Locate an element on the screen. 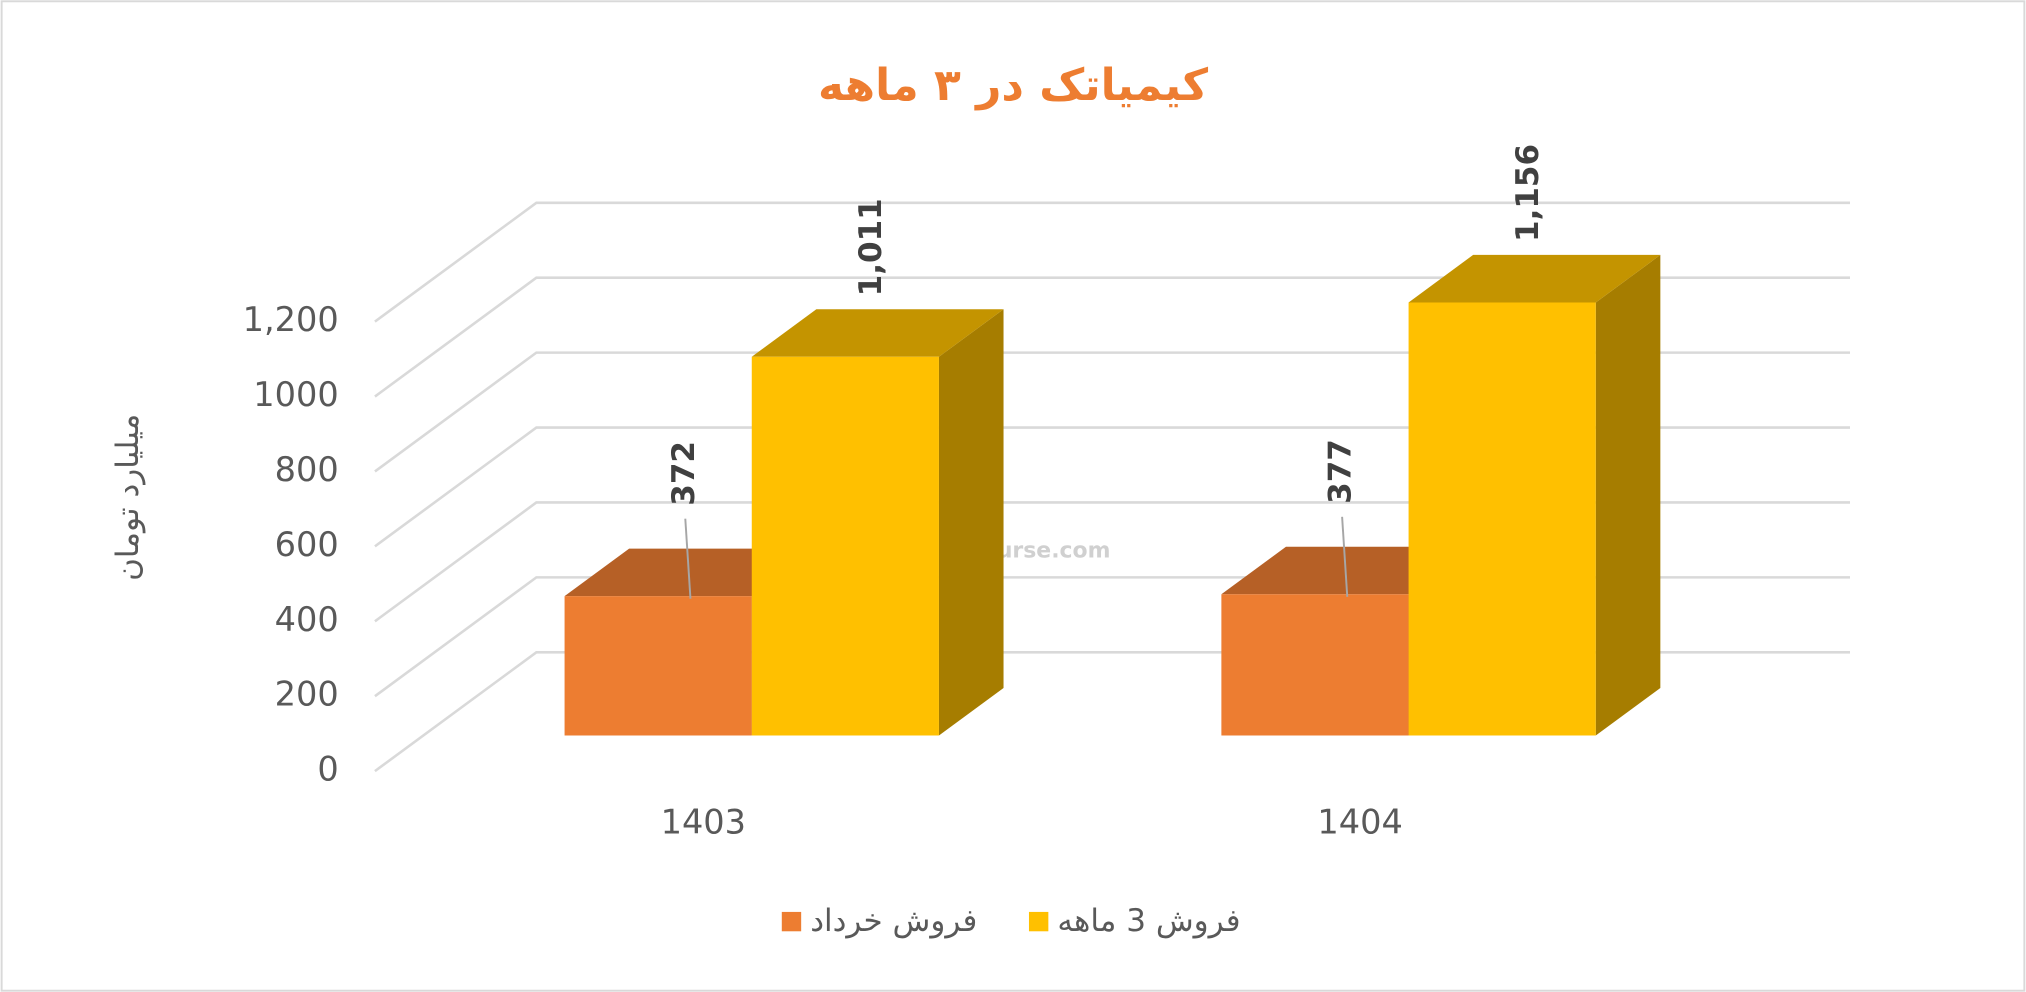 Image resolution: width=2026 pixels, height=992 pixels. value-label: 1,156 is located at coordinates (1528, 193).